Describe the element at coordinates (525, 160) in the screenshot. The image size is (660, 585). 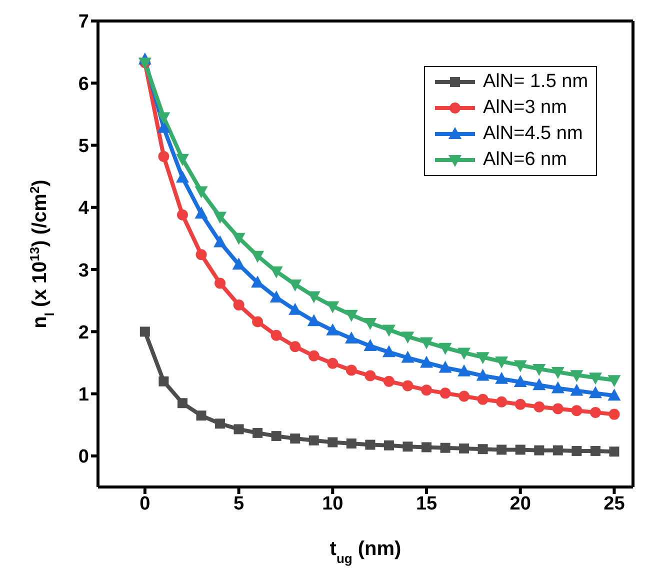
I see `legend-label: AlN=6 nm` at that location.